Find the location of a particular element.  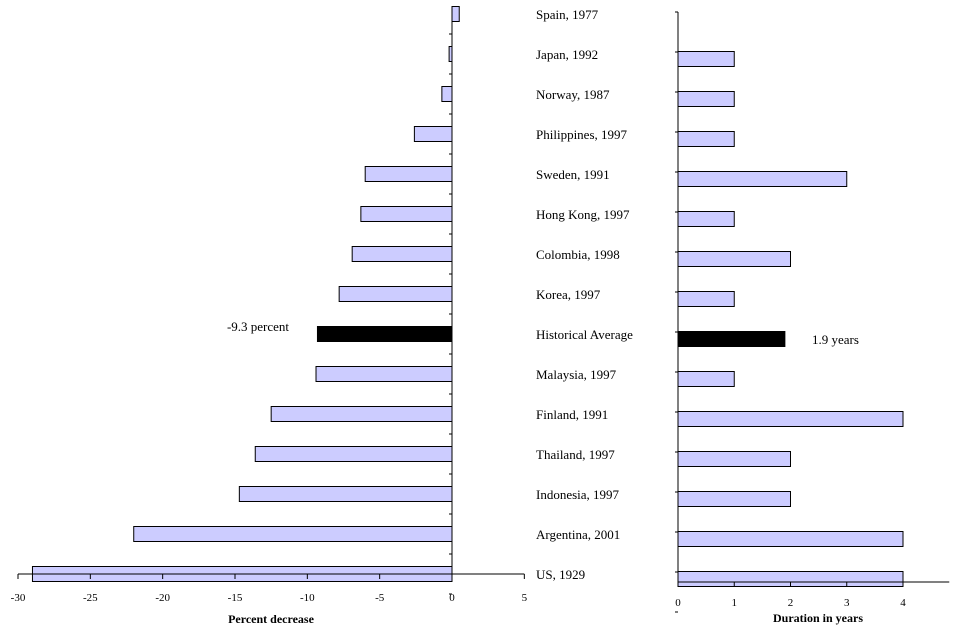

category-label: Malaysia, 1997 is located at coordinates (576, 374).